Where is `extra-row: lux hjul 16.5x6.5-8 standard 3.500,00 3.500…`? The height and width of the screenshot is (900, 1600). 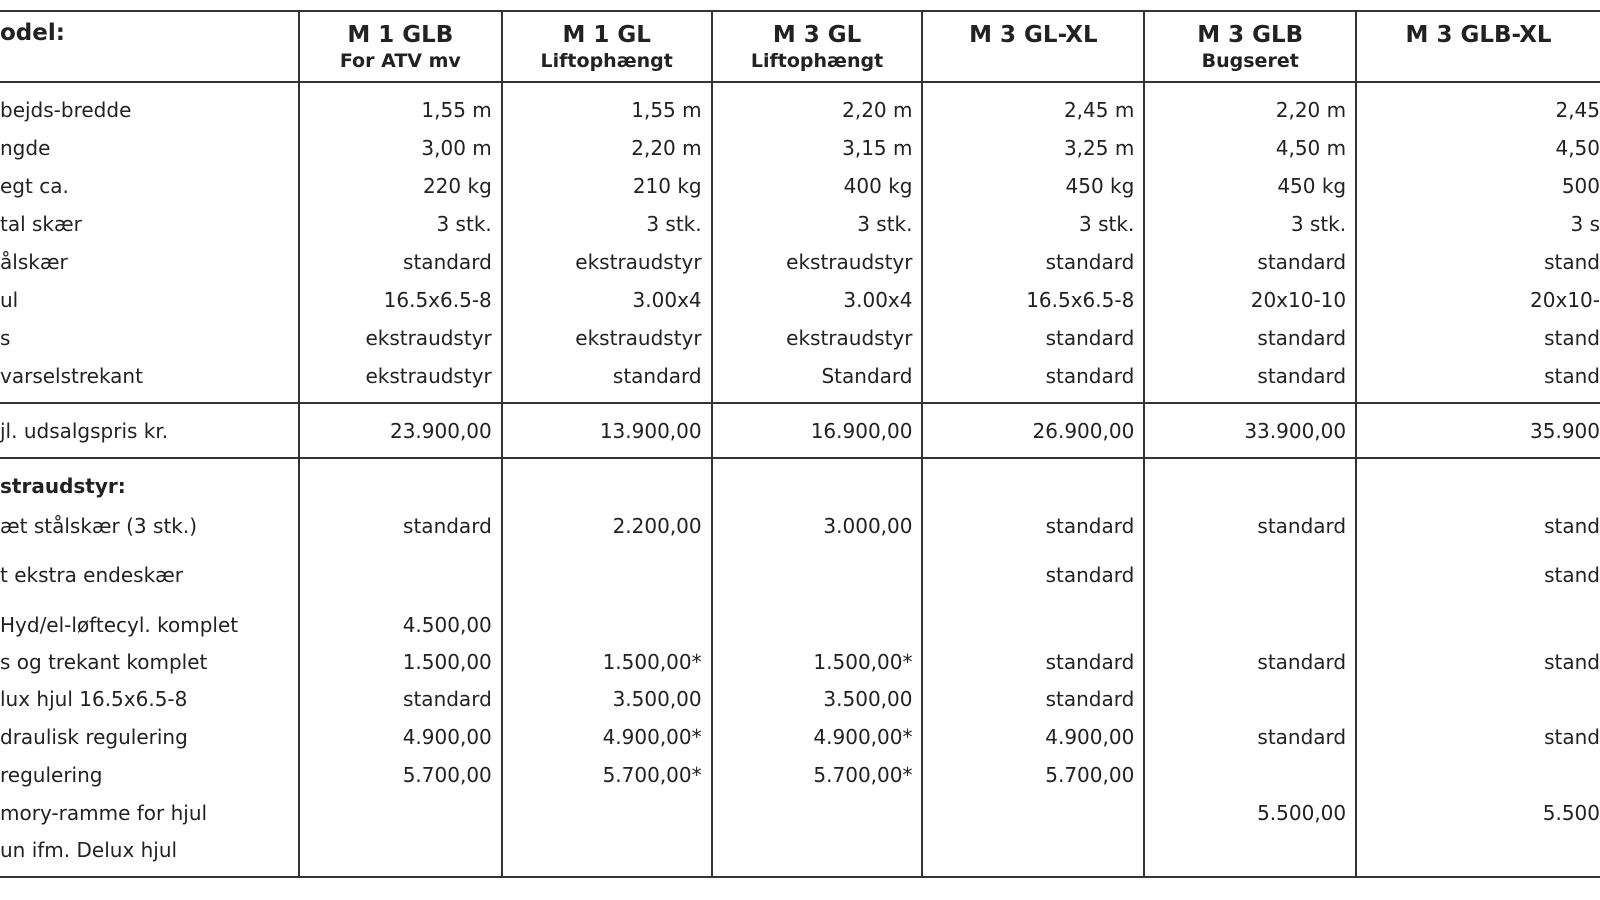
extra-row: lux hjul 16.5x6.5-8 standard 3.500,00 3.500… is located at coordinates (800, 699).